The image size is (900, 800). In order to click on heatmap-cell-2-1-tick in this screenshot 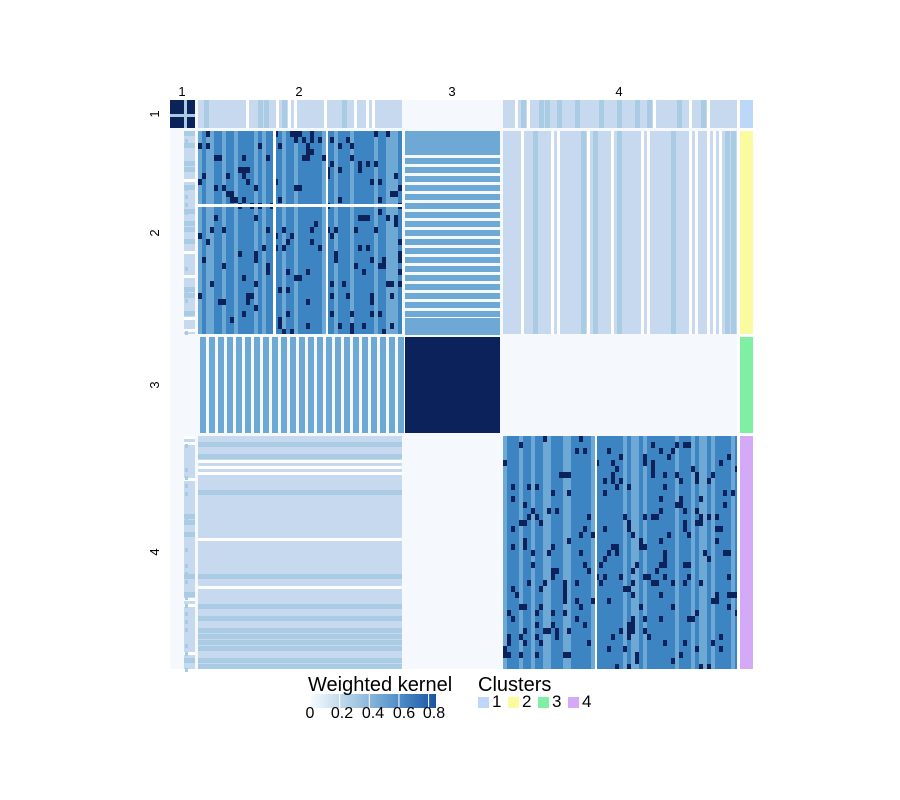, I will do `click(186, 205)`.